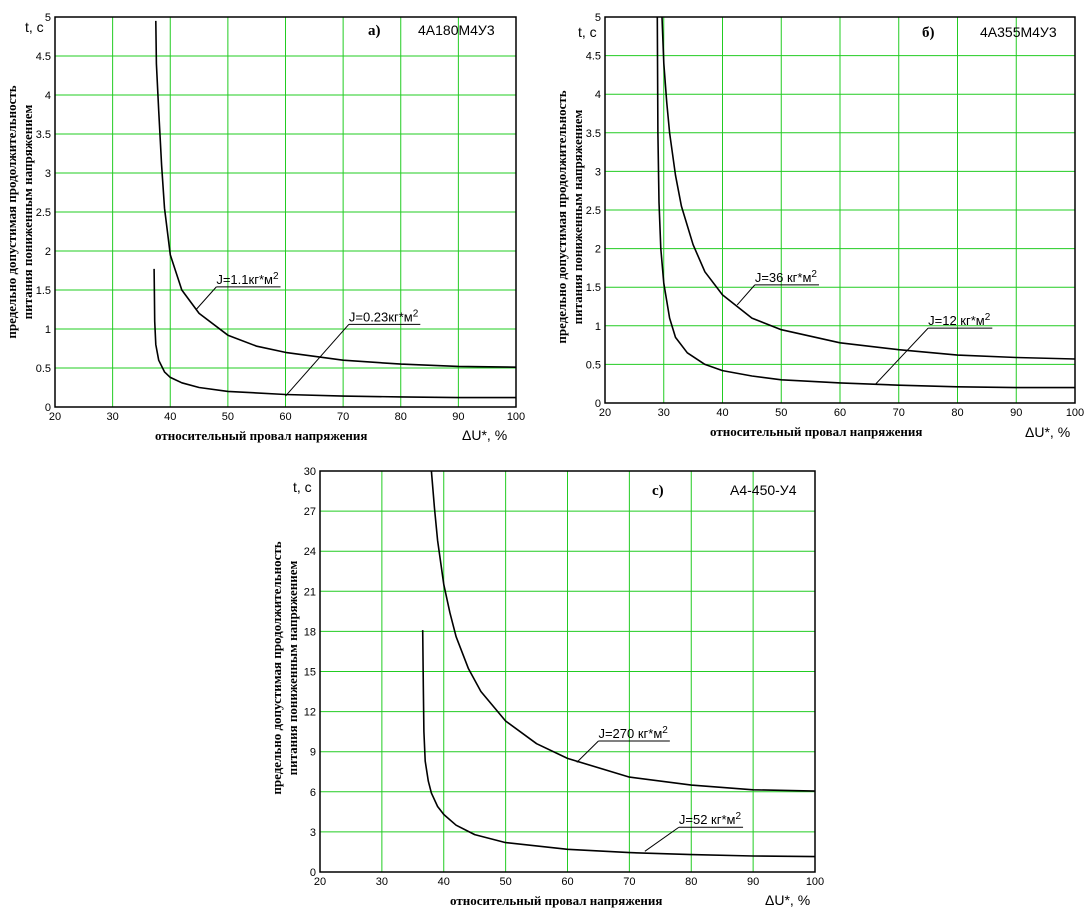 The height and width of the screenshot is (913, 1090). I want to click on chart-a-x-tick-label: 80, so click(401, 417).